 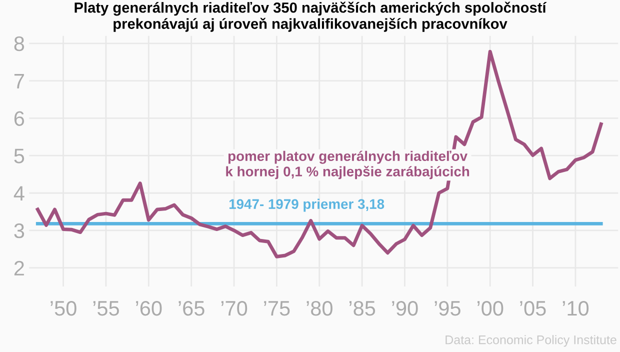 What do you see at coordinates (362, 308) in the screenshot?
I see `x-tick-label: ’85` at bounding box center [362, 308].